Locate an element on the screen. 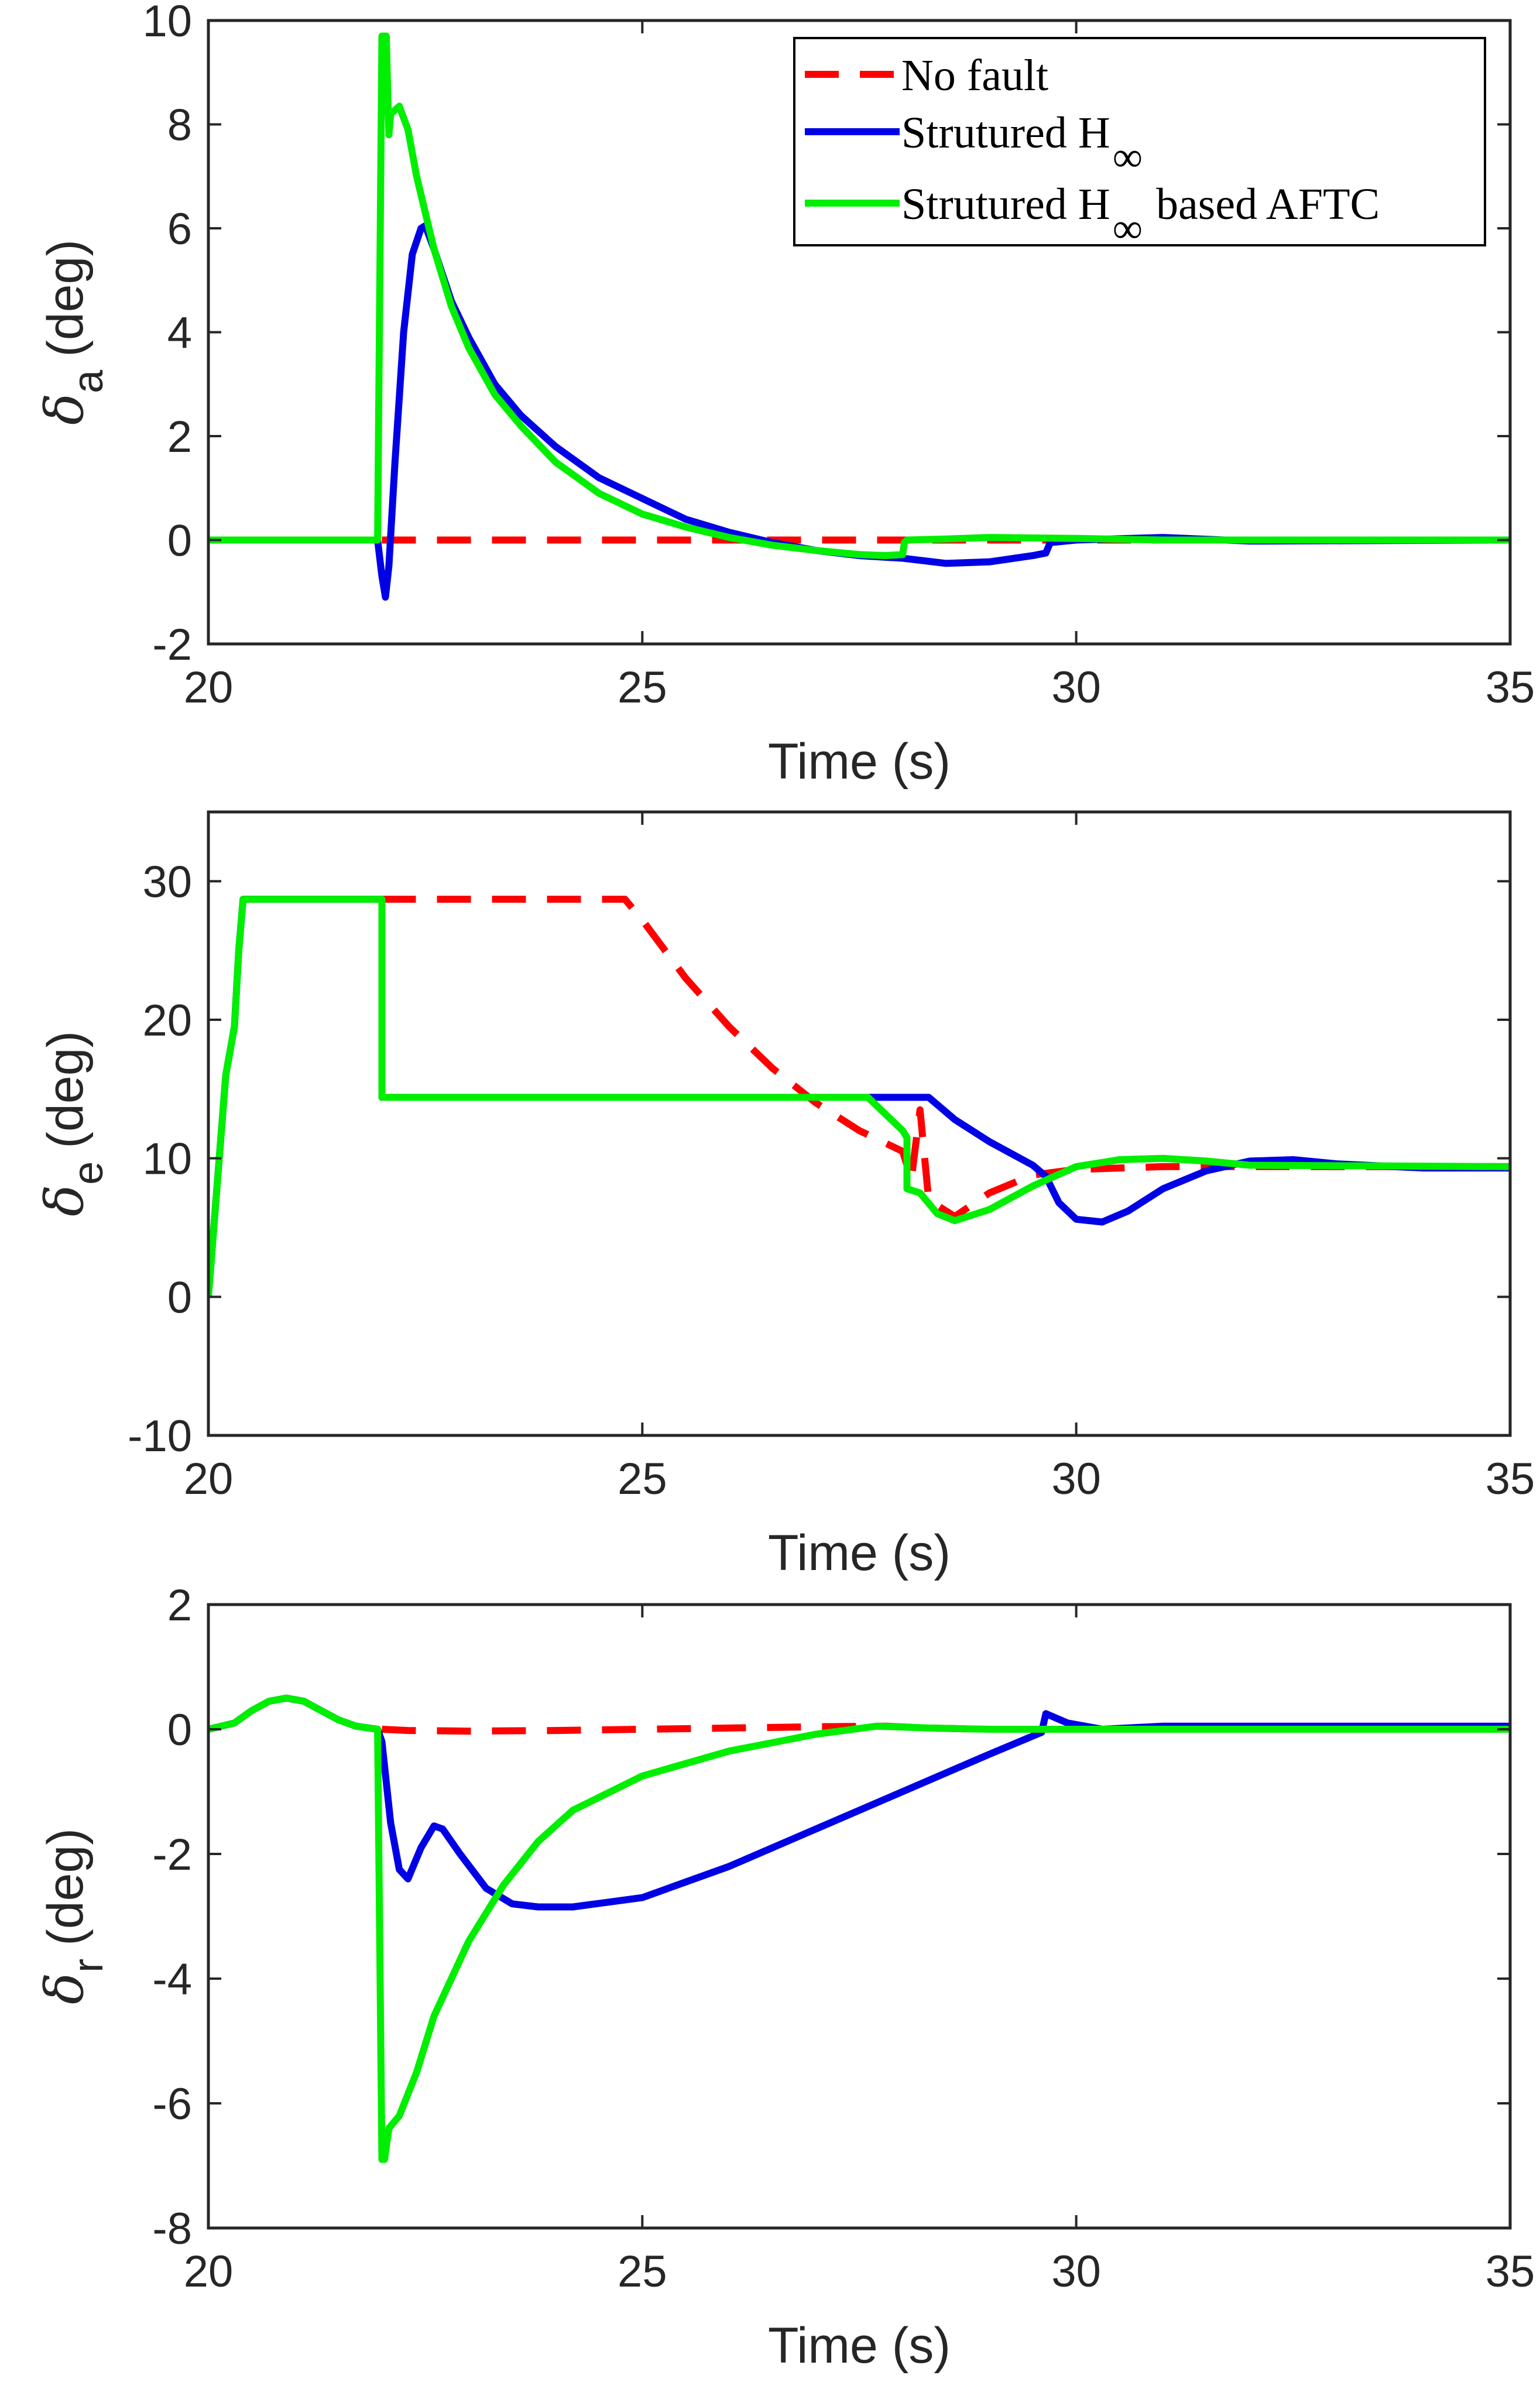 The image size is (1540, 2389). axis-rudder-xtick-label: 20 is located at coordinates (209, 2272).